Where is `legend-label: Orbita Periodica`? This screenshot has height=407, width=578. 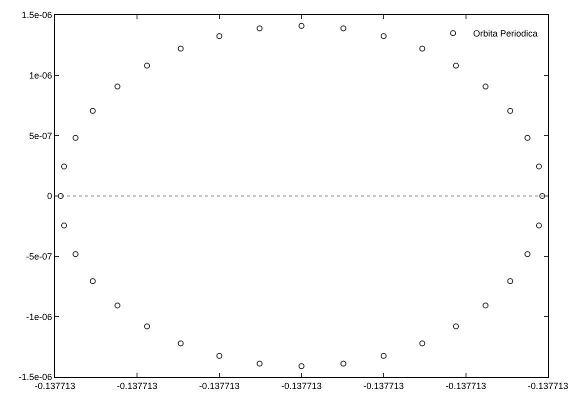 legend-label: Orbita Periodica is located at coordinates (505, 33).